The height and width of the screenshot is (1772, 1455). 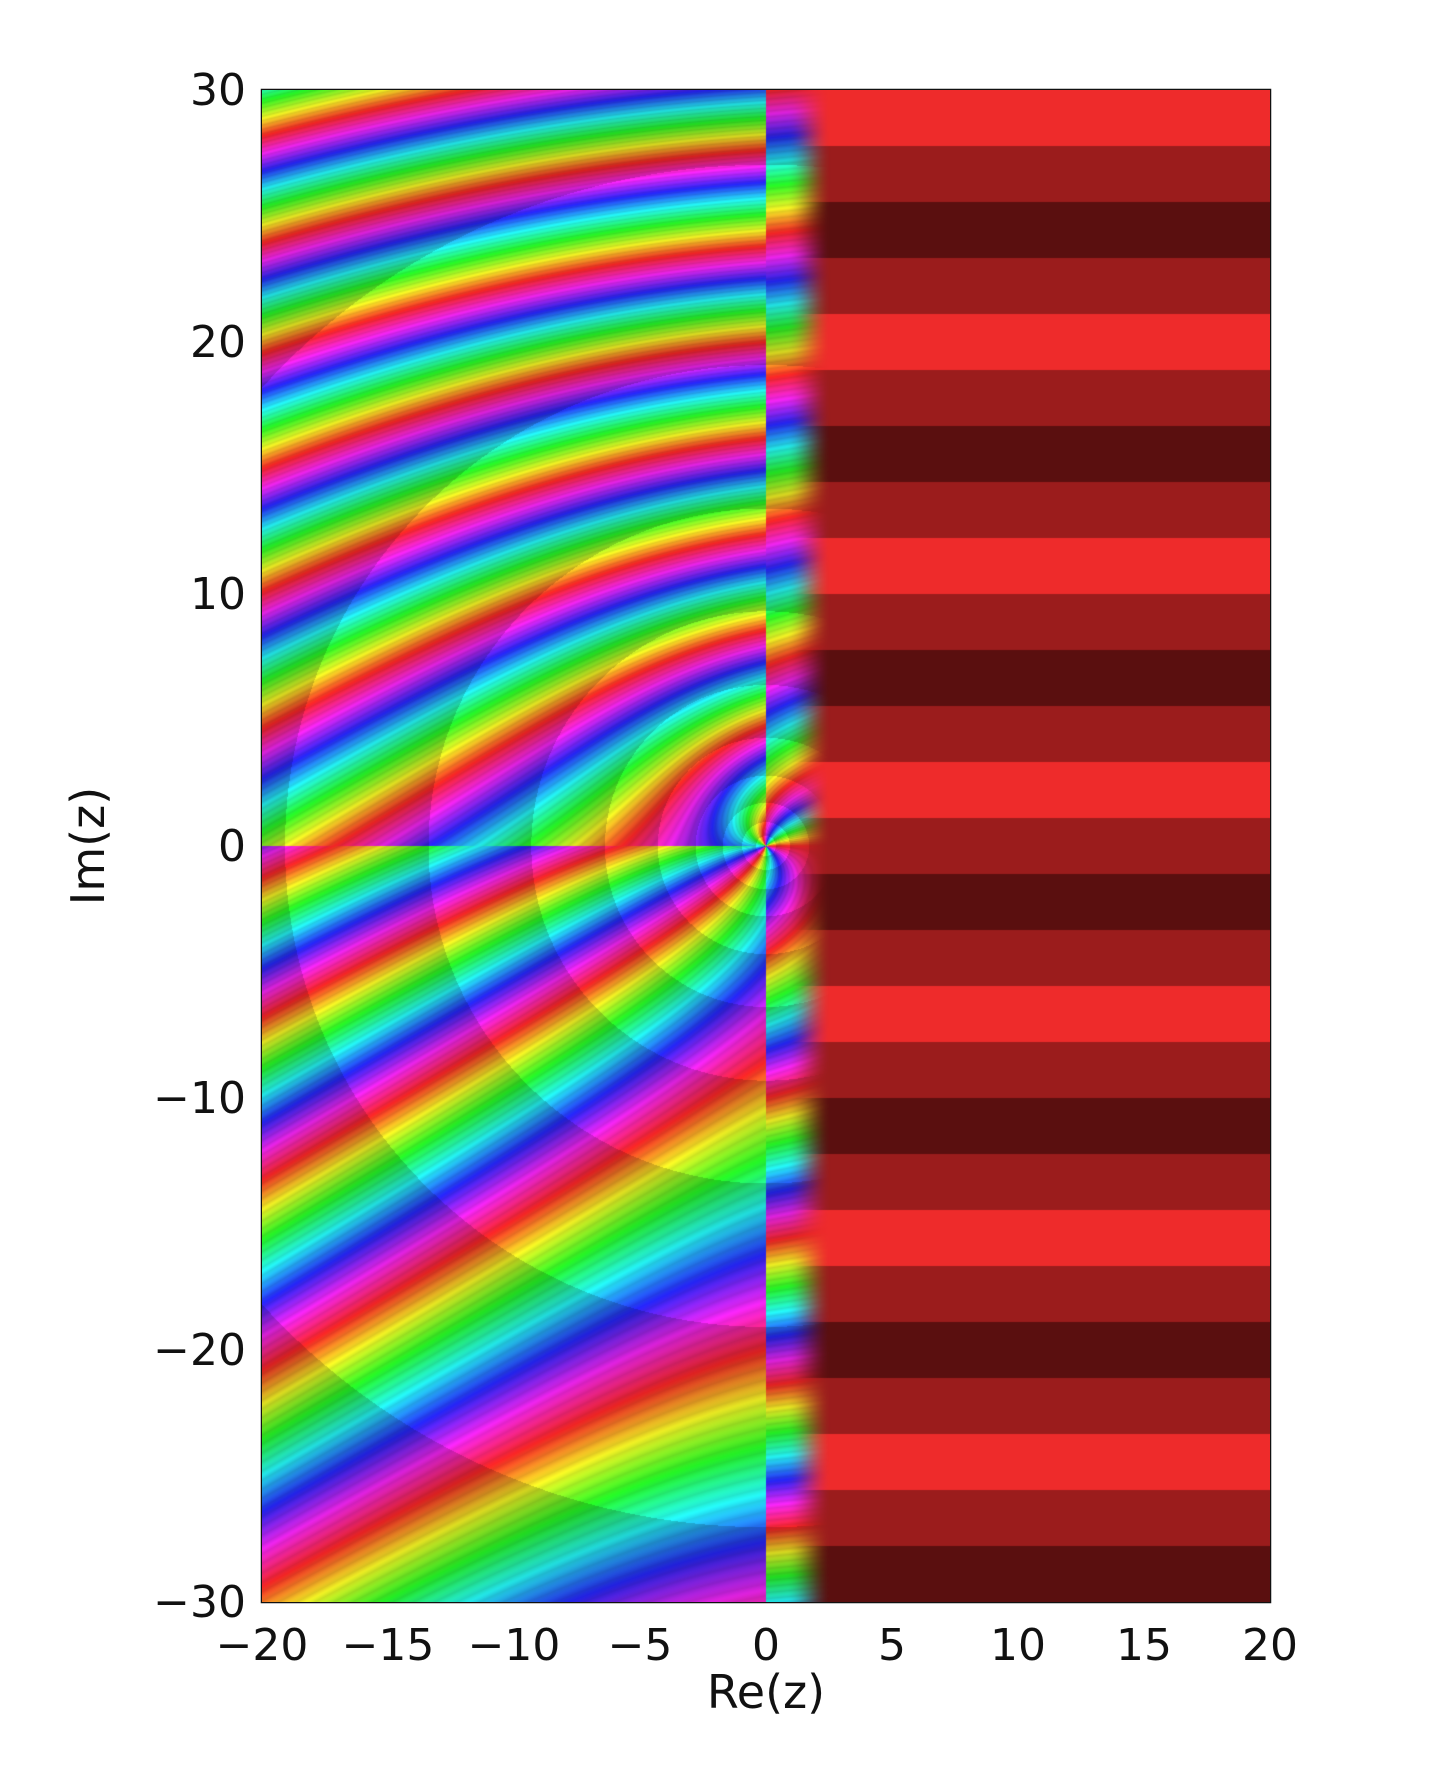 What do you see at coordinates (88, 846) in the screenshot?
I see `y-axis-label: Im(z)` at bounding box center [88, 846].